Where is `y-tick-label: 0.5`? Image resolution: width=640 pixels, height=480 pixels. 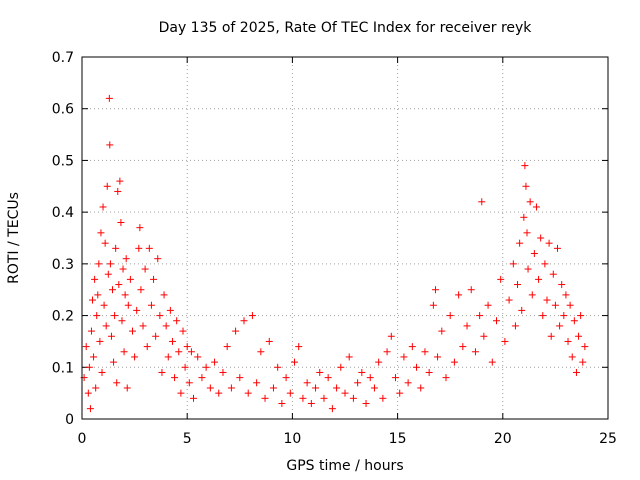
y-tick-label: 0.5 is located at coordinates (63, 161).